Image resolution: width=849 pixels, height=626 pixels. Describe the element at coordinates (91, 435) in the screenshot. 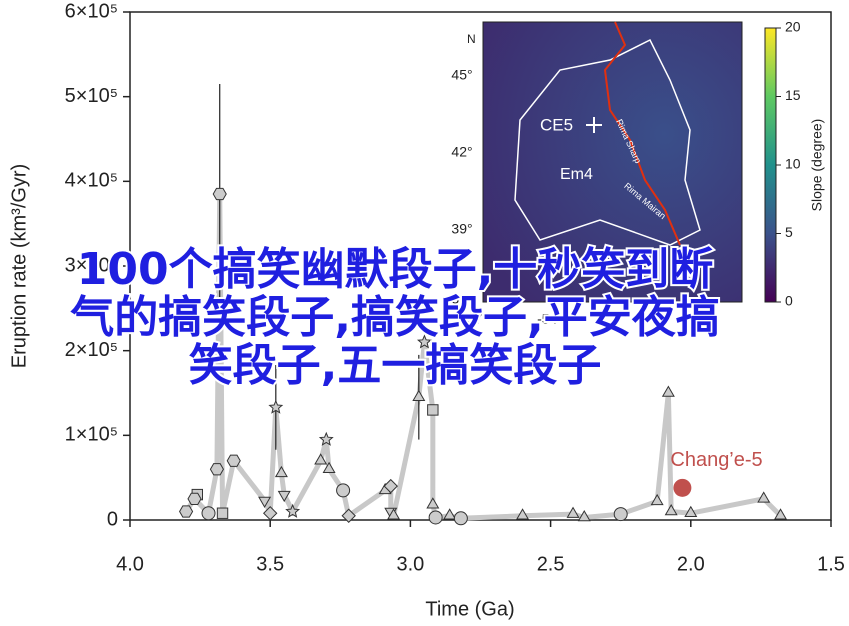

I see `y-tick-label: 1×10⁵` at that location.